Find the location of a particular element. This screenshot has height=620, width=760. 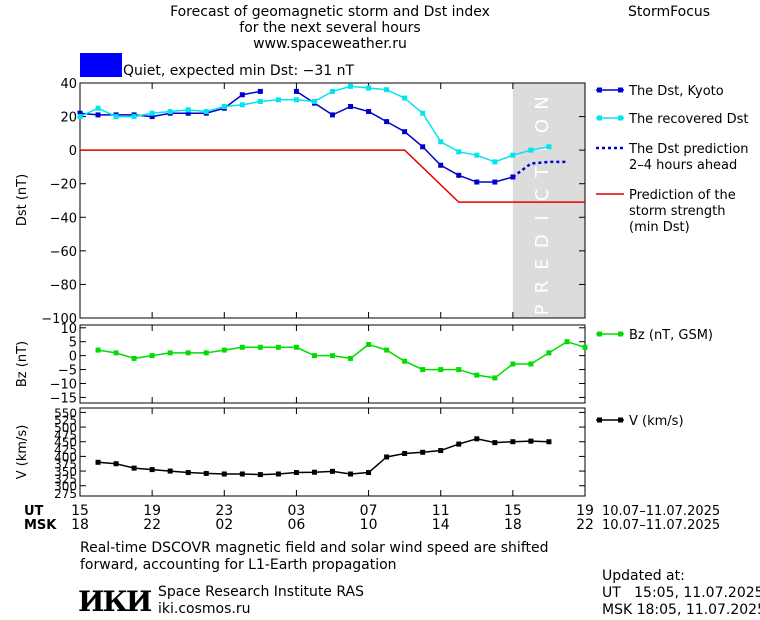

bz-series-0-line is located at coordinates (341, 359).